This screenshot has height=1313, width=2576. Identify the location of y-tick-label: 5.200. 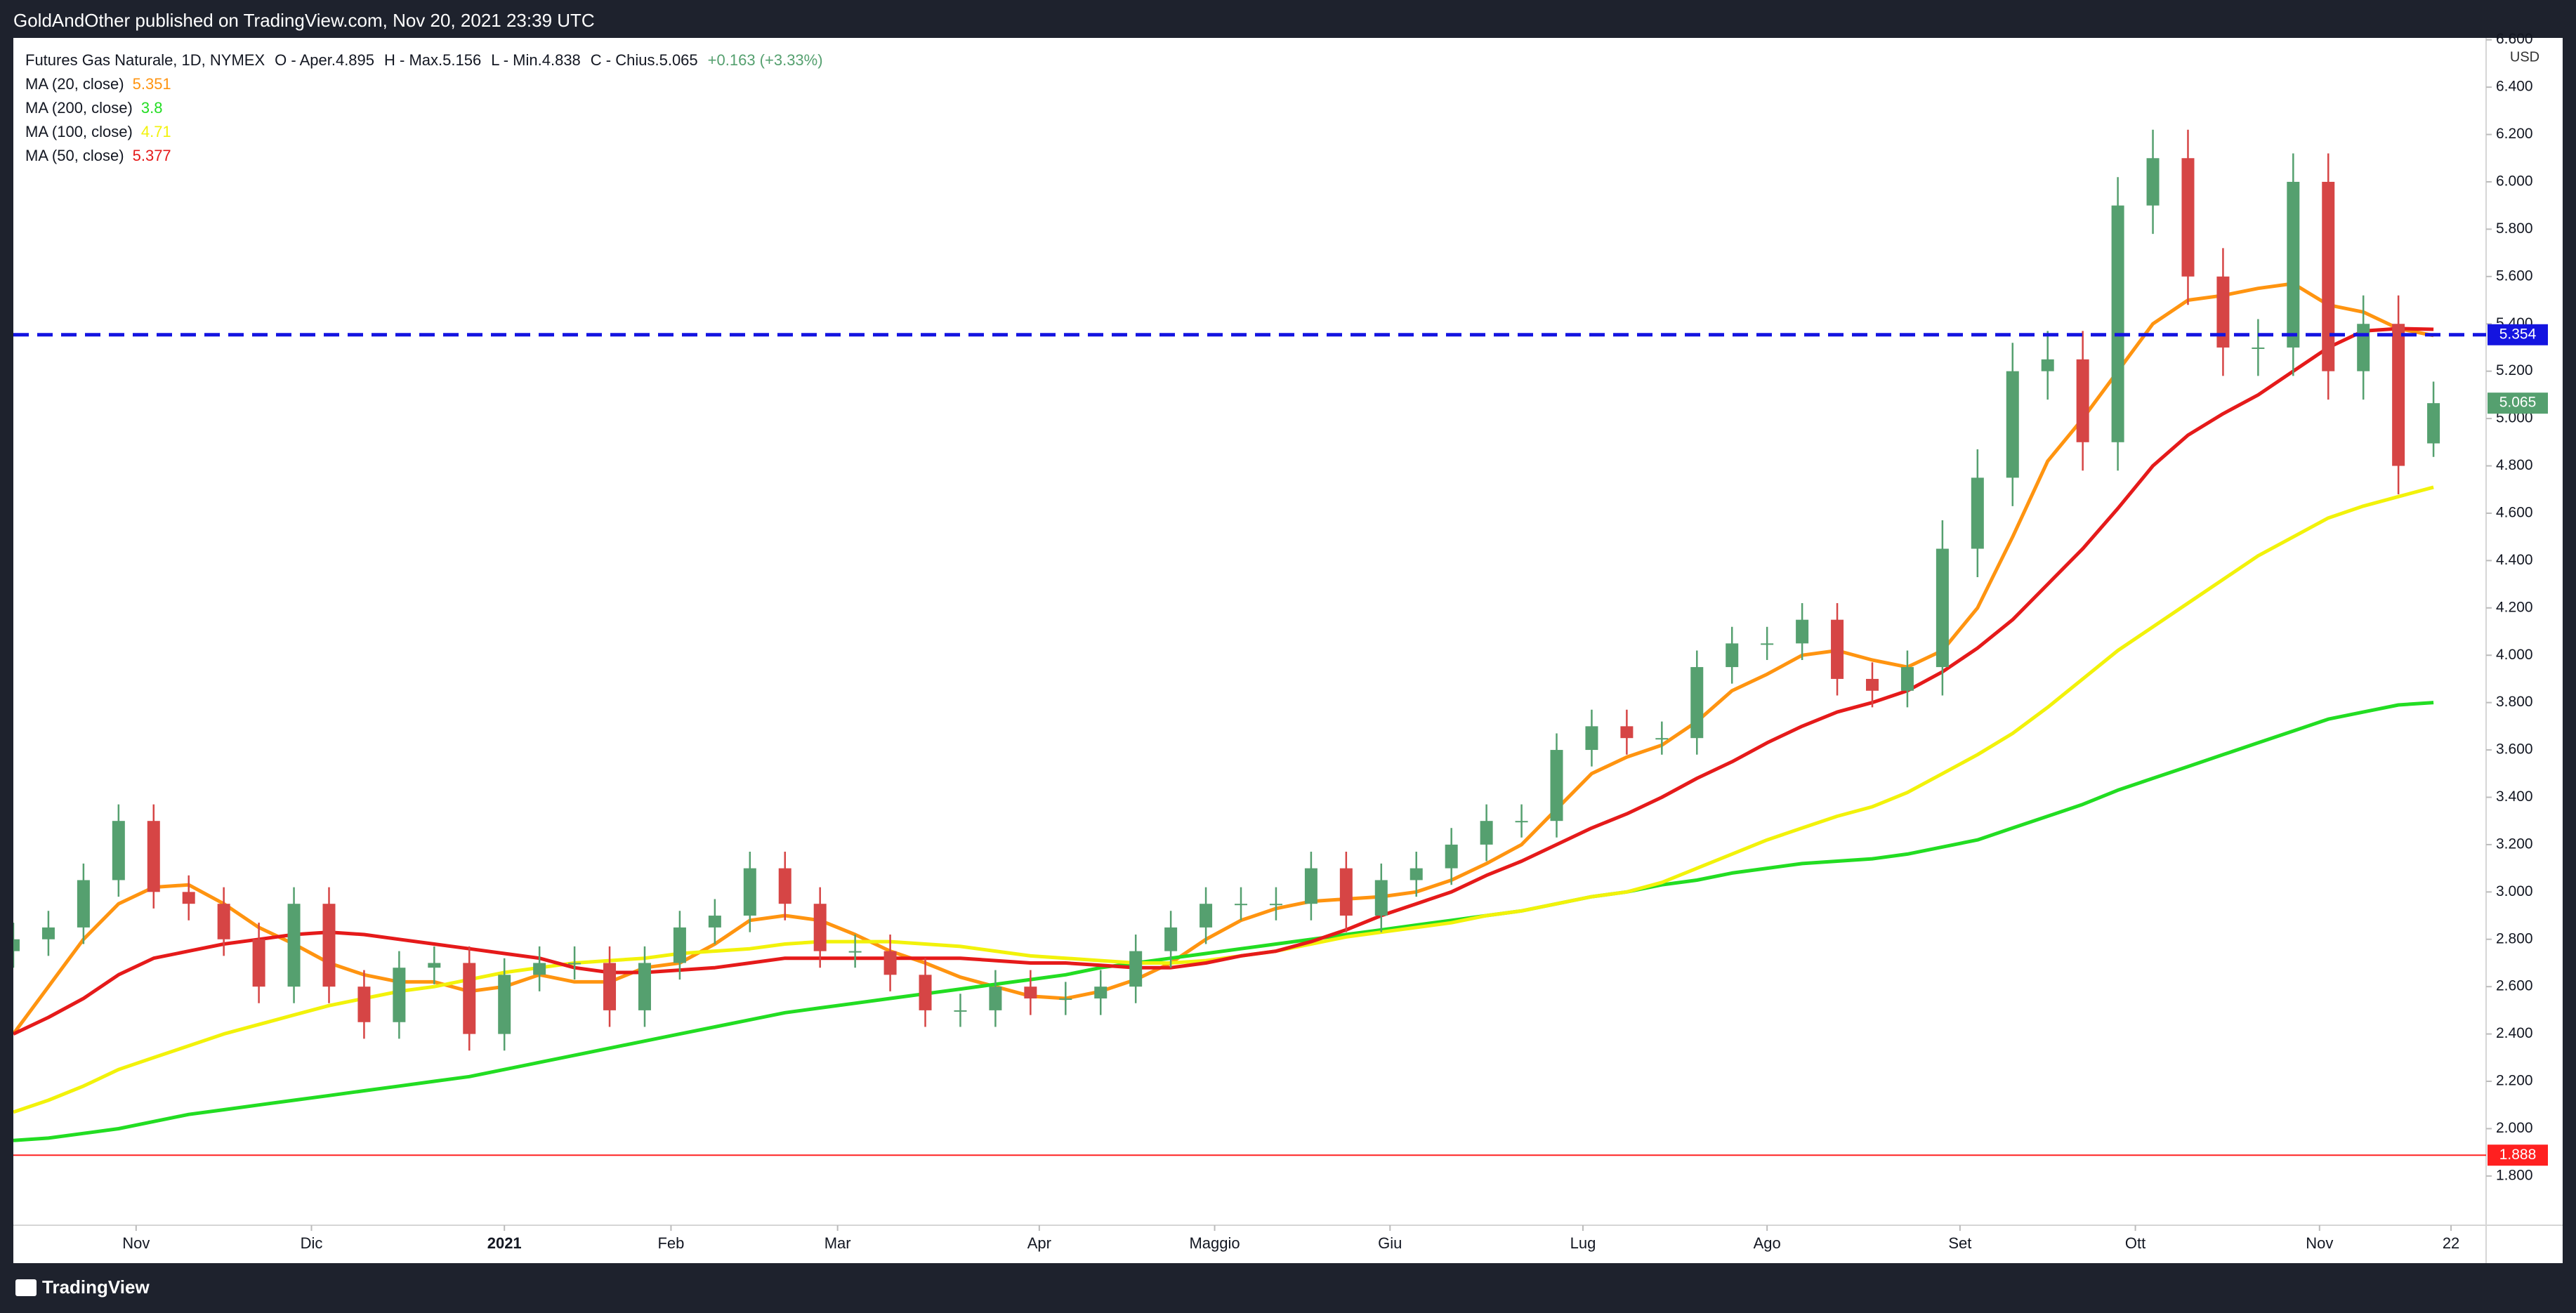
(2514, 370).